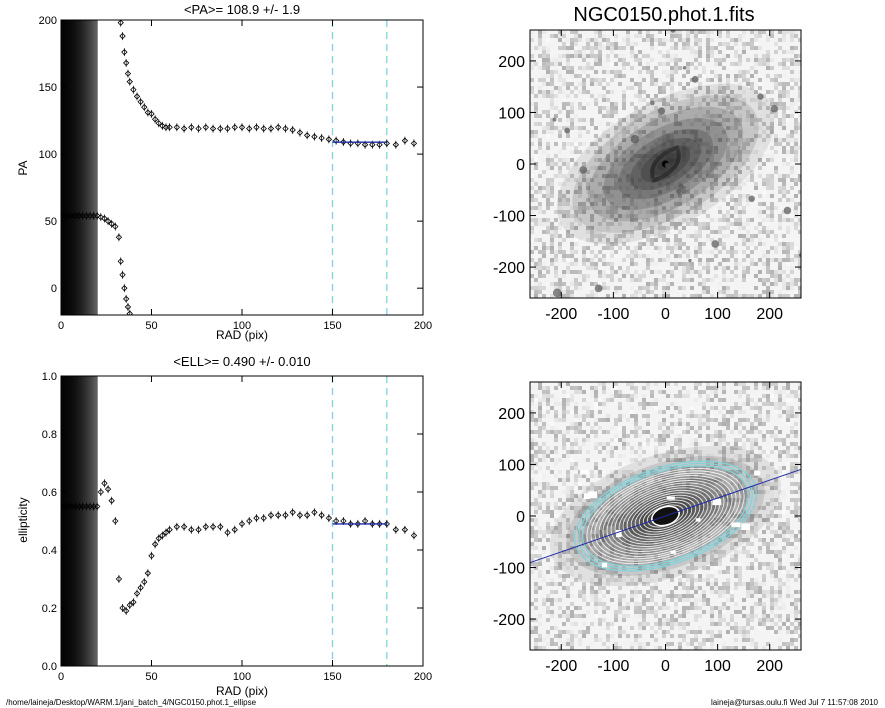 The width and height of the screenshot is (885, 708). What do you see at coordinates (23, 167) in the screenshot?
I see `pa-y-axis-label: PA` at bounding box center [23, 167].